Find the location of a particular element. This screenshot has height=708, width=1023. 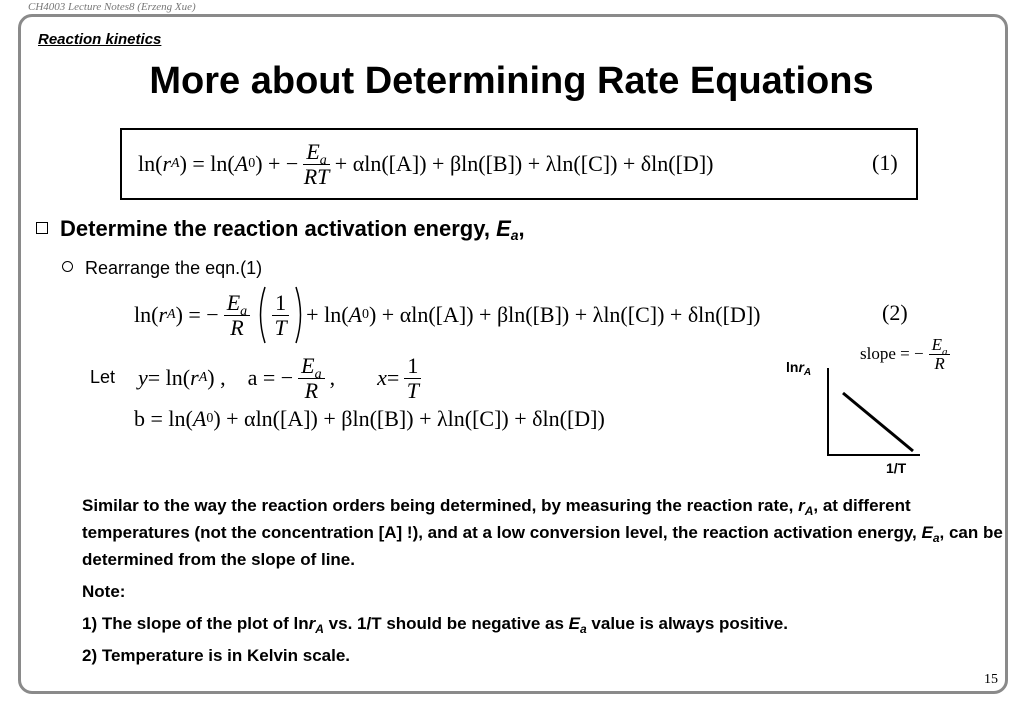

text-run: = ln( is located at coordinates (169, 377).